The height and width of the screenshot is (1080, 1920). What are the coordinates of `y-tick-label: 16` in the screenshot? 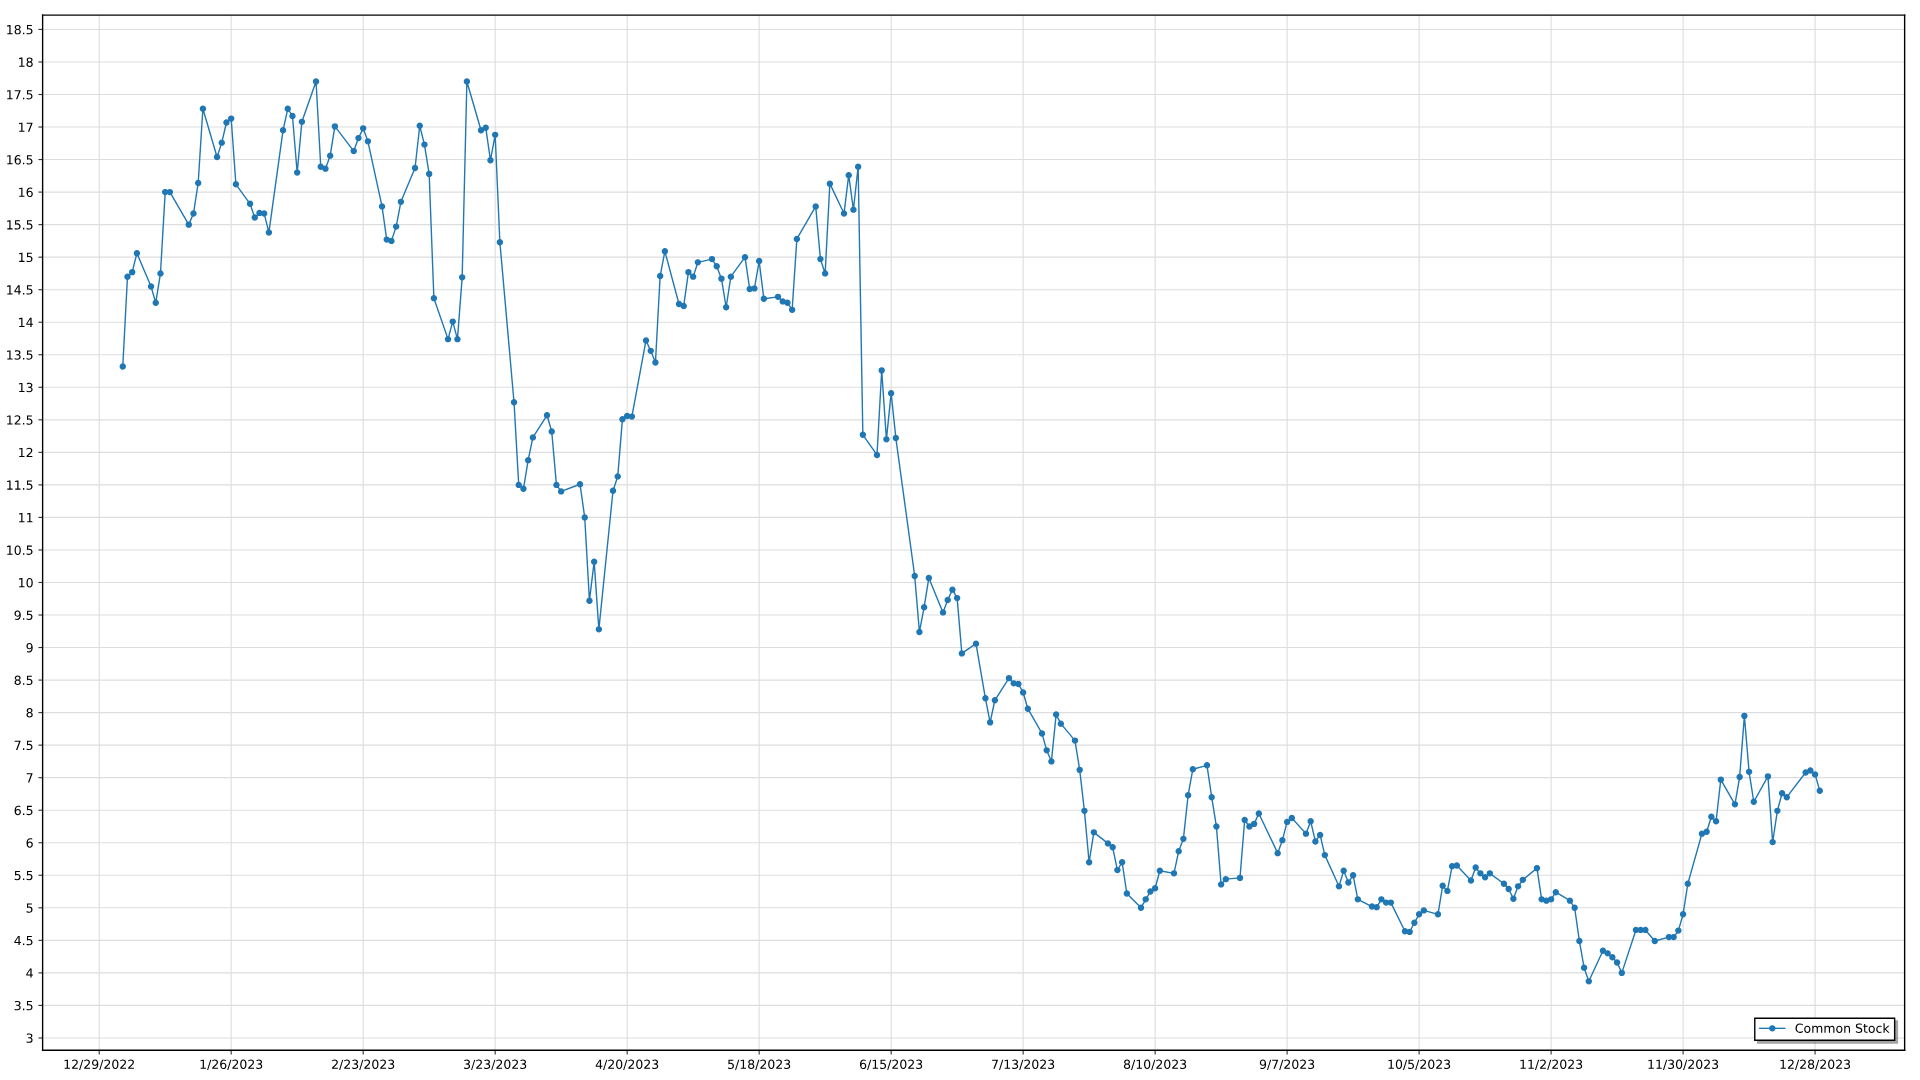 It's located at (26, 192).